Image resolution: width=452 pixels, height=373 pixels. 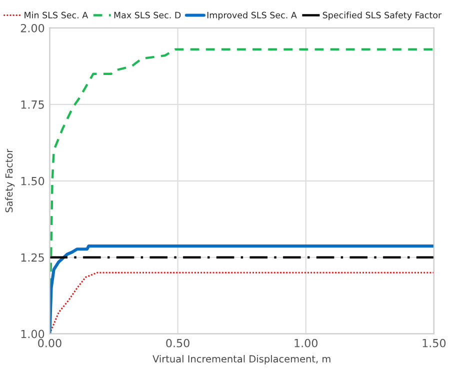 What do you see at coordinates (32, 104) in the screenshot?
I see `y-tick-label: 1.75` at bounding box center [32, 104].